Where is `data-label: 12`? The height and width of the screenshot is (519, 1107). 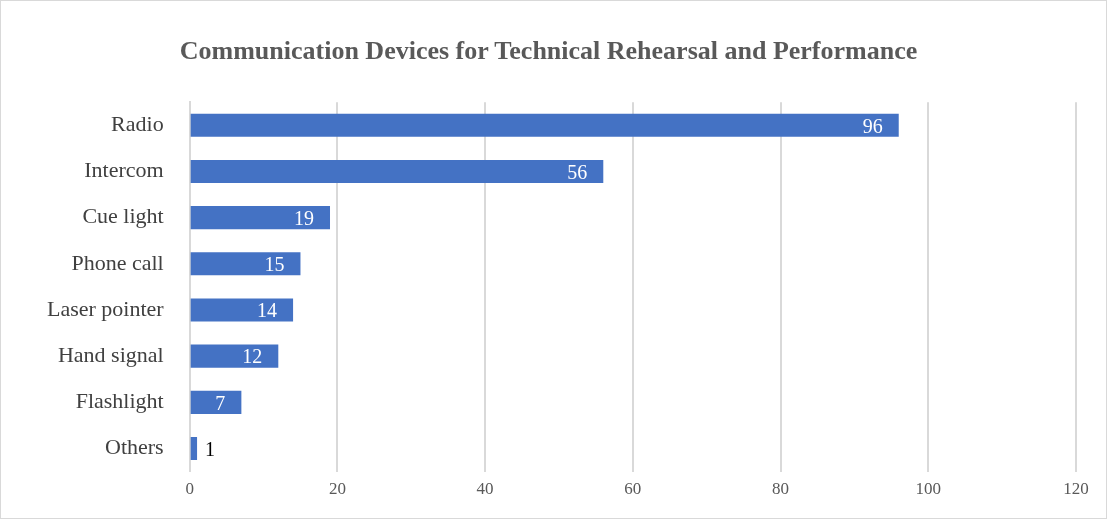 data-label: 12 is located at coordinates (252, 356).